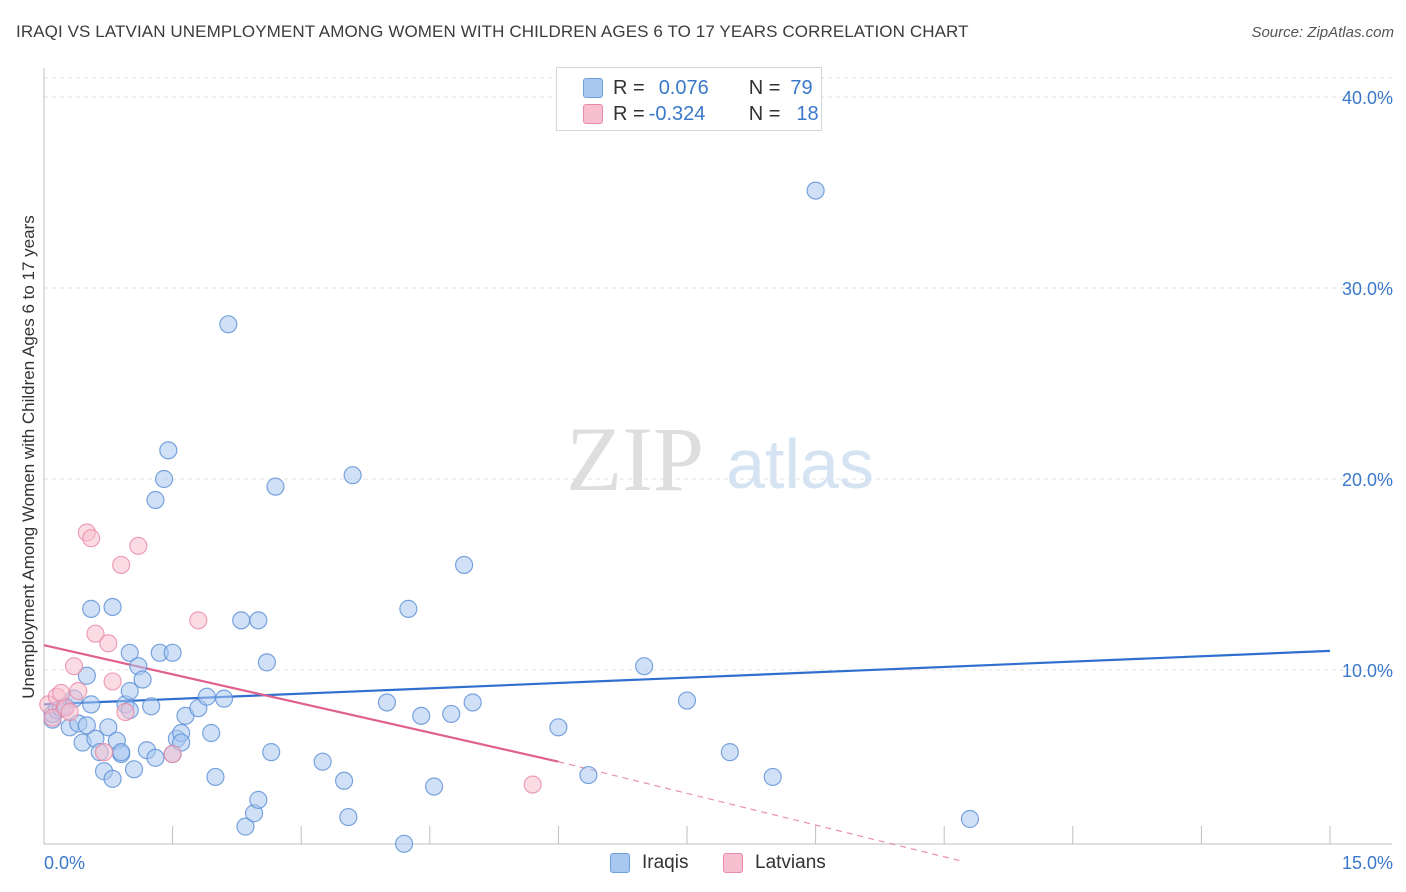 The height and width of the screenshot is (892, 1406). What do you see at coordinates (665, 862) in the screenshot?
I see `series-label-iraqis: Iraqis` at bounding box center [665, 862].